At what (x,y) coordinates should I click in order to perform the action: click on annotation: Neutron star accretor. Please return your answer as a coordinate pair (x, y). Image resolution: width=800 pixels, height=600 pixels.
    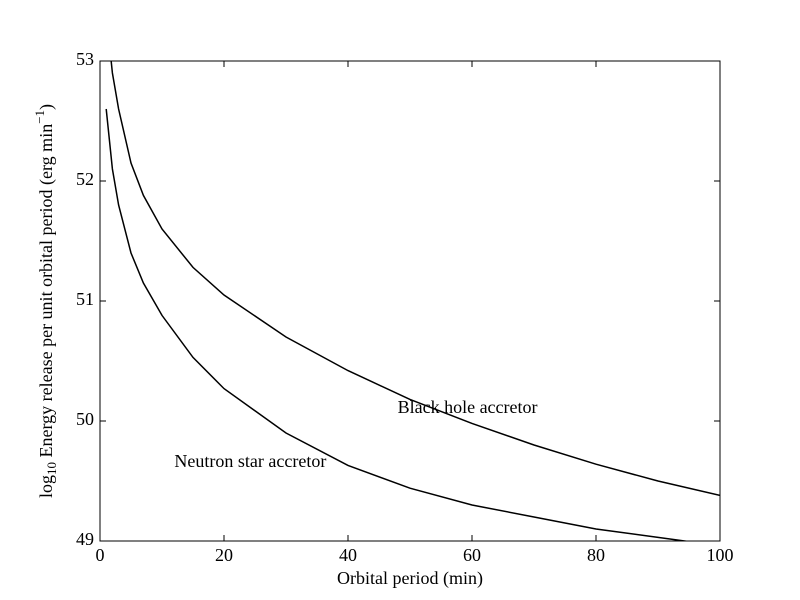
    Looking at the image, I should click on (250, 461).